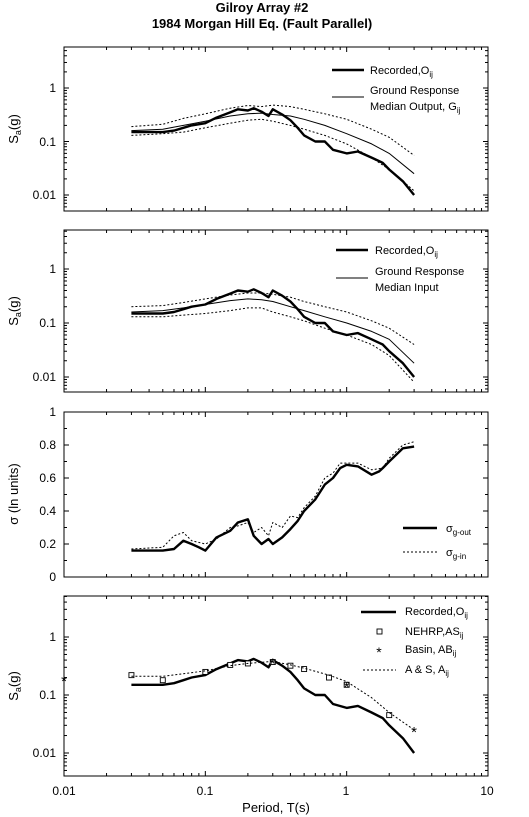  Describe the element at coordinates (47, 511) in the screenshot. I see `panel-3-ytick-label: 0.4` at that location.